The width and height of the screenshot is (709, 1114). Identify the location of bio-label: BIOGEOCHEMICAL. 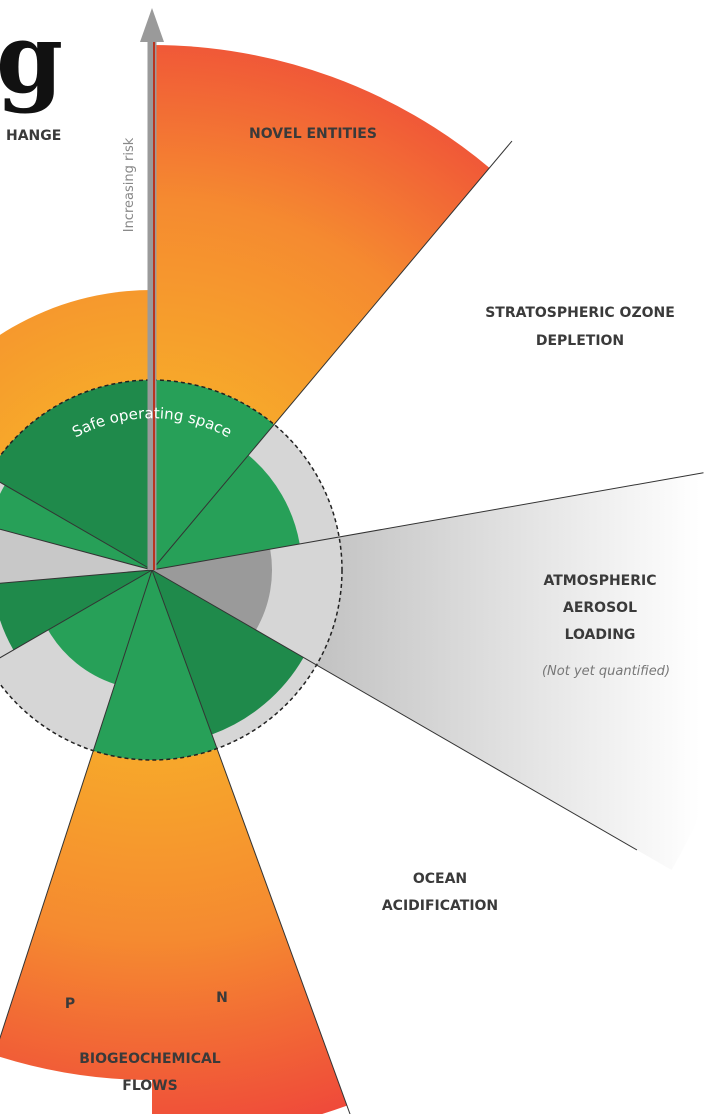
(150, 1059).